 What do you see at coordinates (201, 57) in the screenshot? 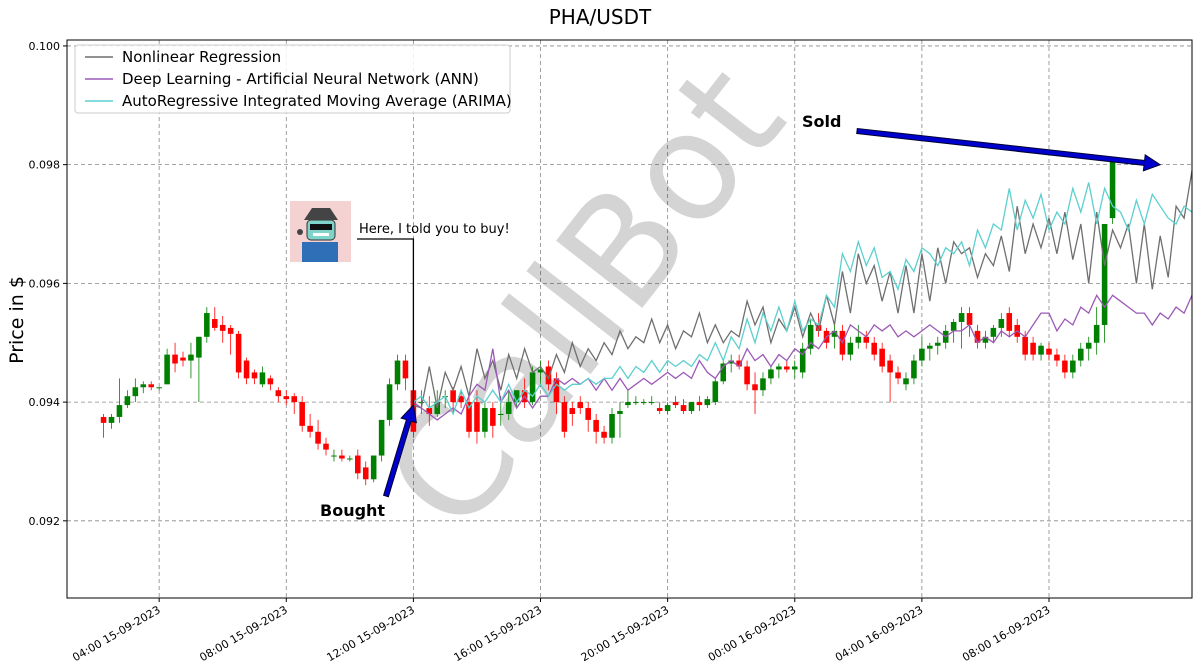
I see `legend-label-nonlinear: Nonlinear Regression` at bounding box center [201, 57].